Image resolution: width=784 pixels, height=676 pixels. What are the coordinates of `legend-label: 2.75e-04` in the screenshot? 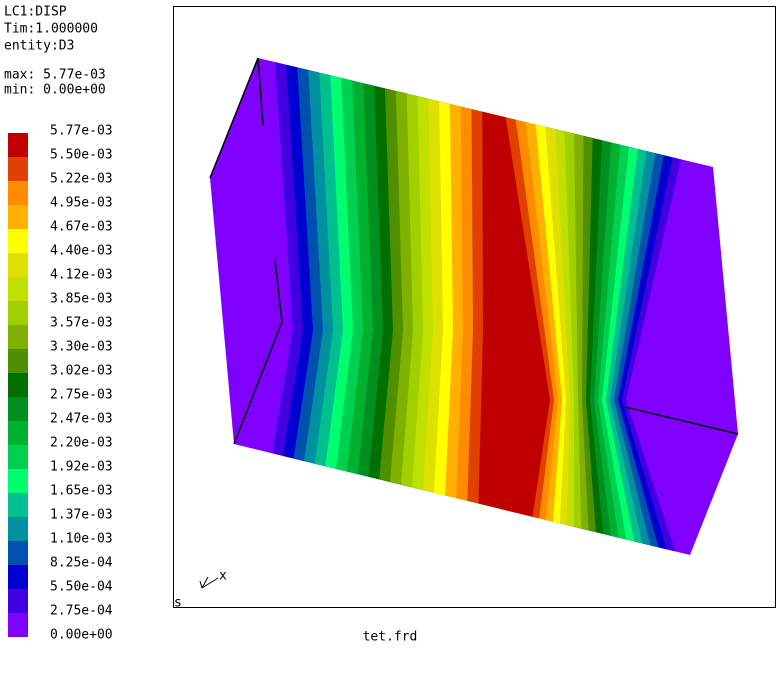 It's located at (81, 611).